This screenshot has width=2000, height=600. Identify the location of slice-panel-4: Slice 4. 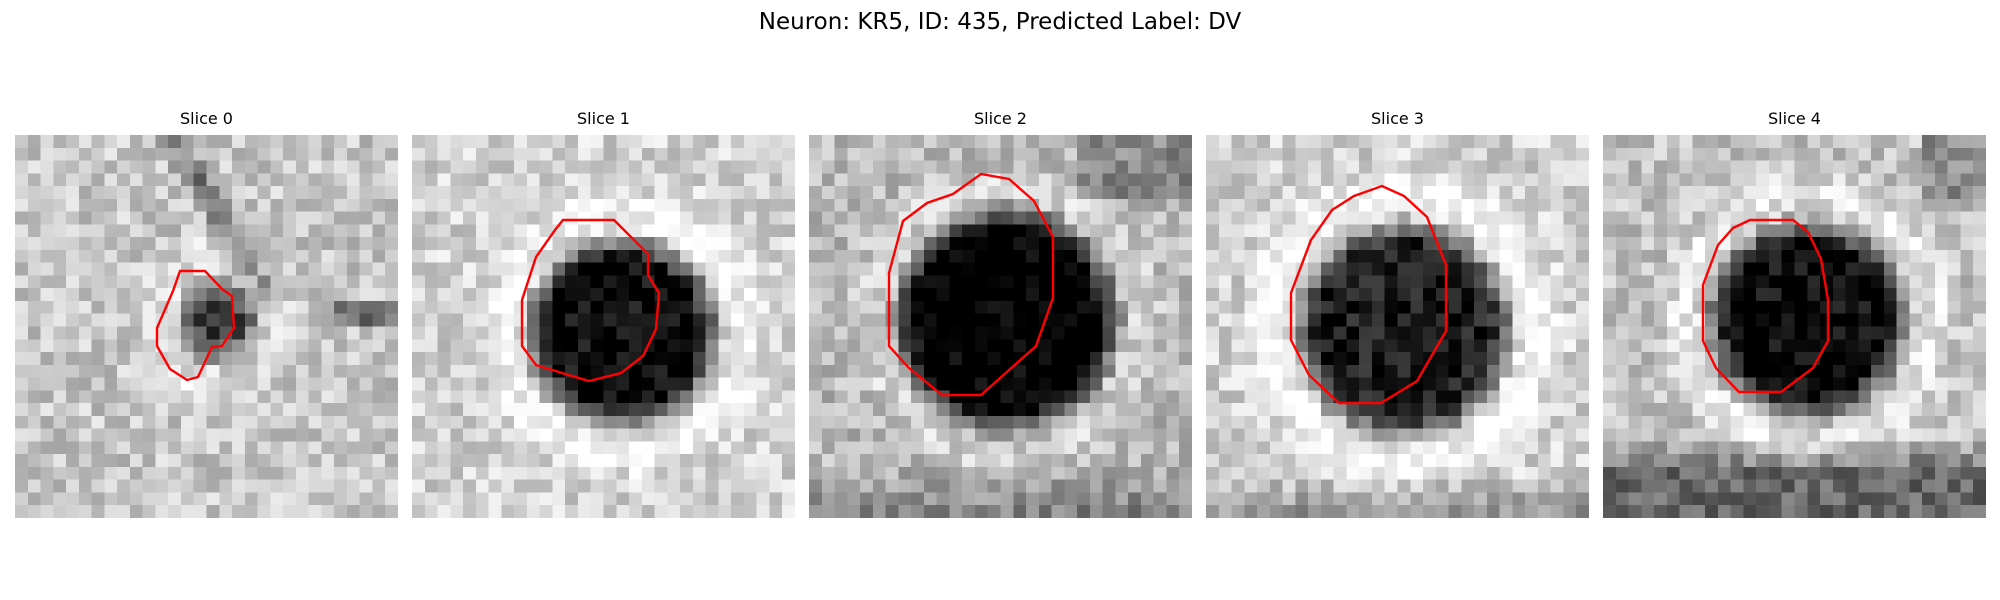
(1794, 313).